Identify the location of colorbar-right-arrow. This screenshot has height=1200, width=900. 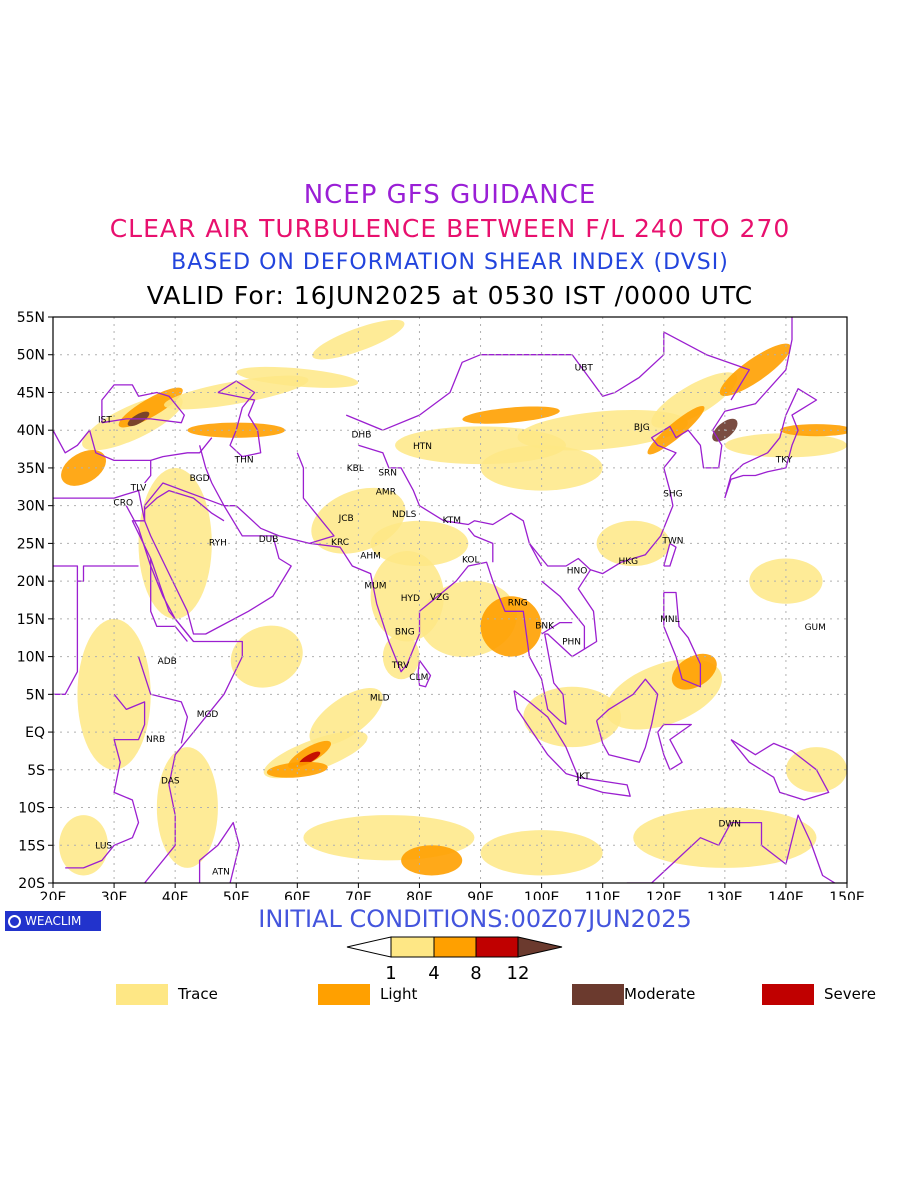
(540, 947).